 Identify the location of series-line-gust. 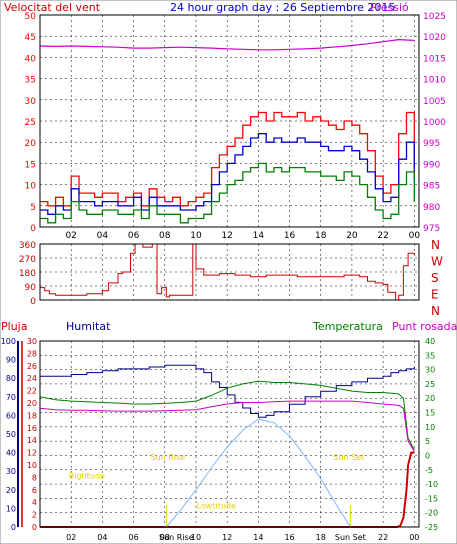
(227, 159).